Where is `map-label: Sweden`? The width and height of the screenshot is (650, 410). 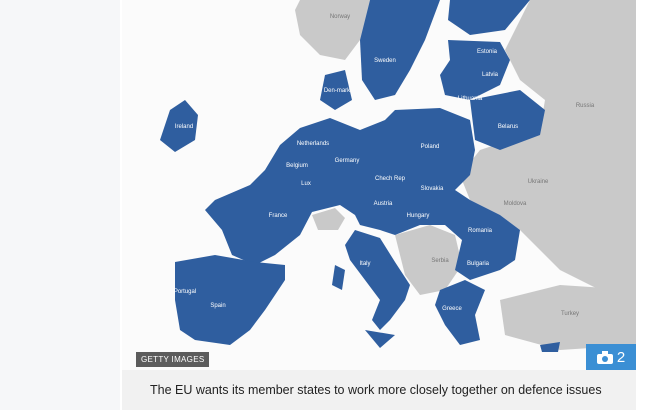 map-label: Sweden is located at coordinates (385, 61).